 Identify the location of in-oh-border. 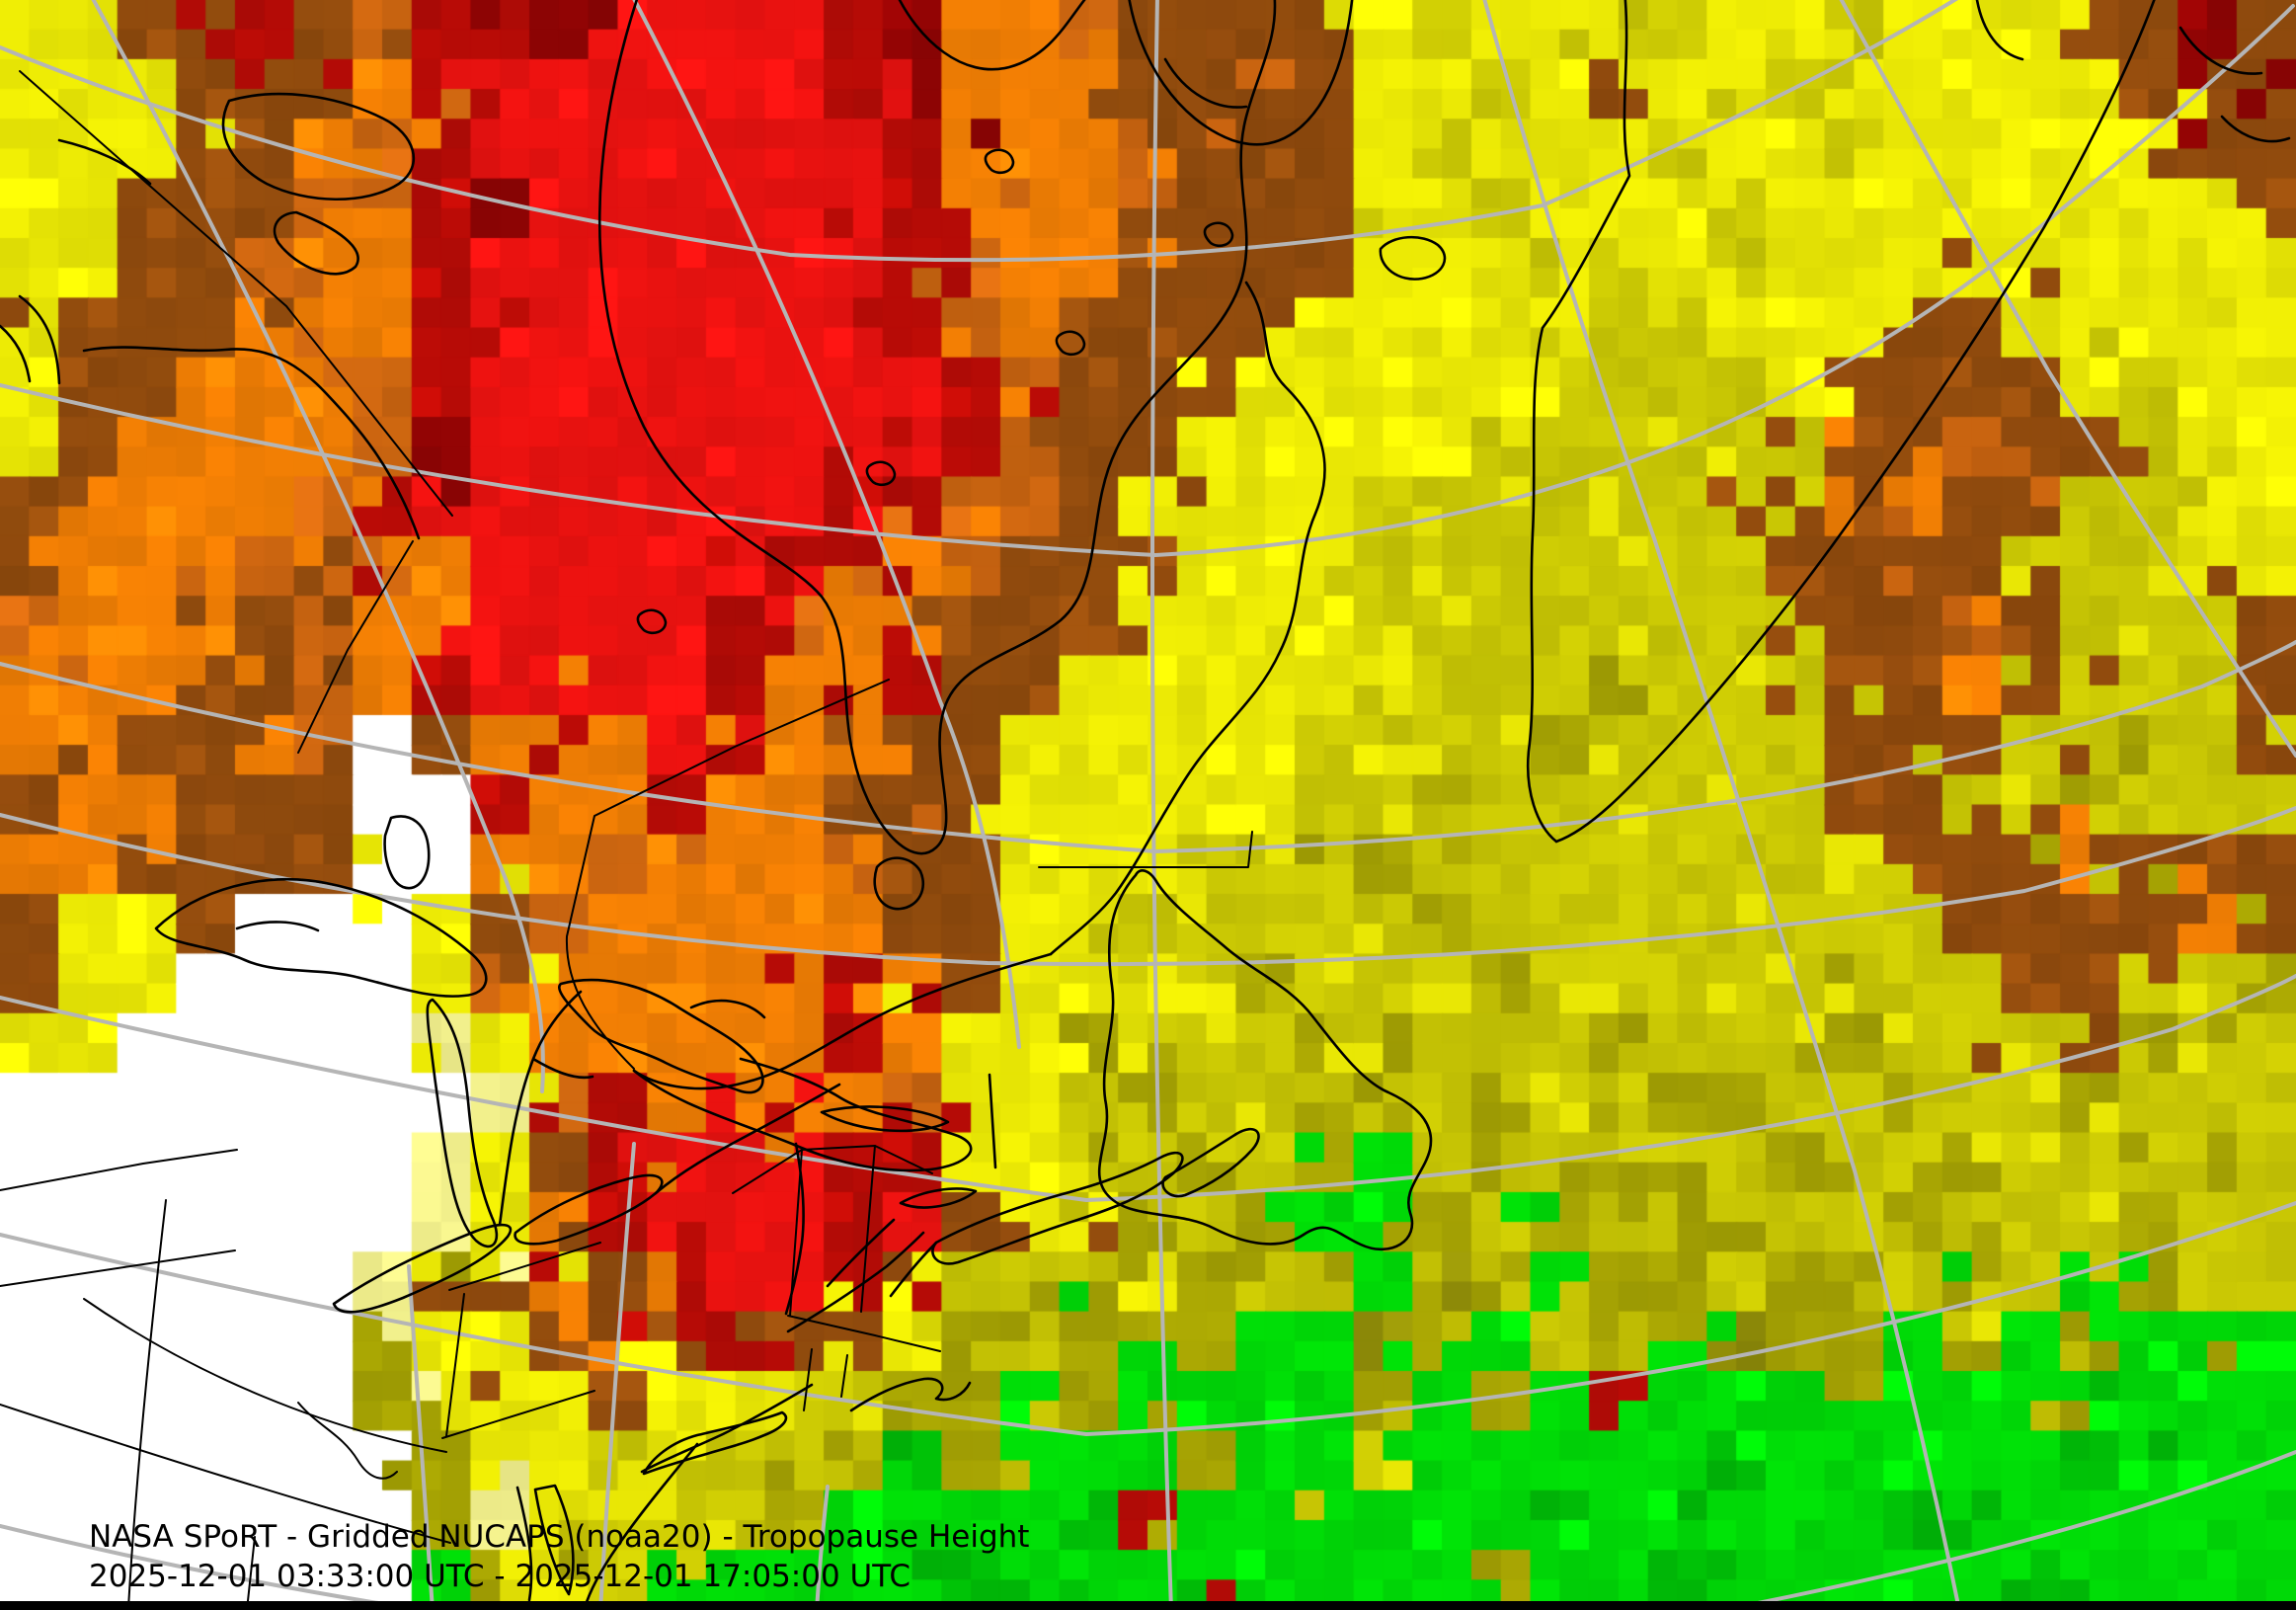
(147, 1404).